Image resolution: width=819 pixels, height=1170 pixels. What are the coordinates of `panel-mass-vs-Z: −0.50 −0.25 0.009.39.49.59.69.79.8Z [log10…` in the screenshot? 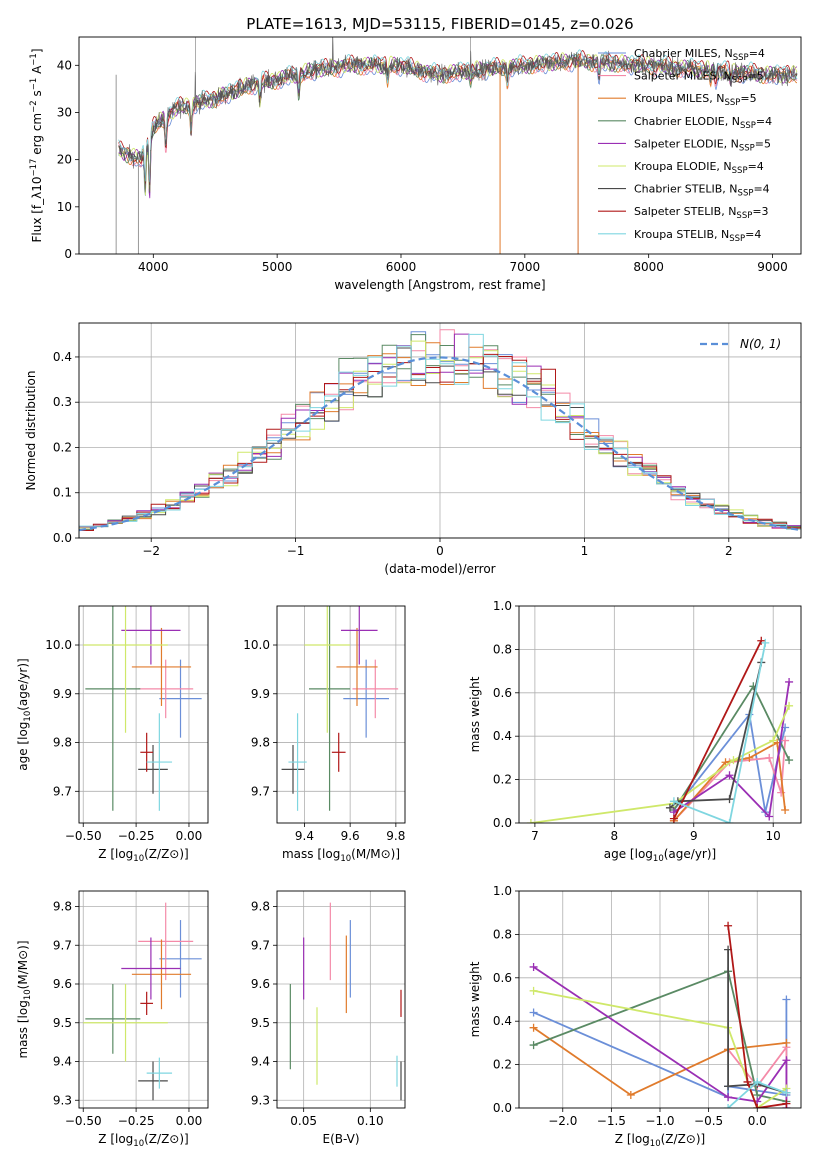 It's located at (112, 1019).